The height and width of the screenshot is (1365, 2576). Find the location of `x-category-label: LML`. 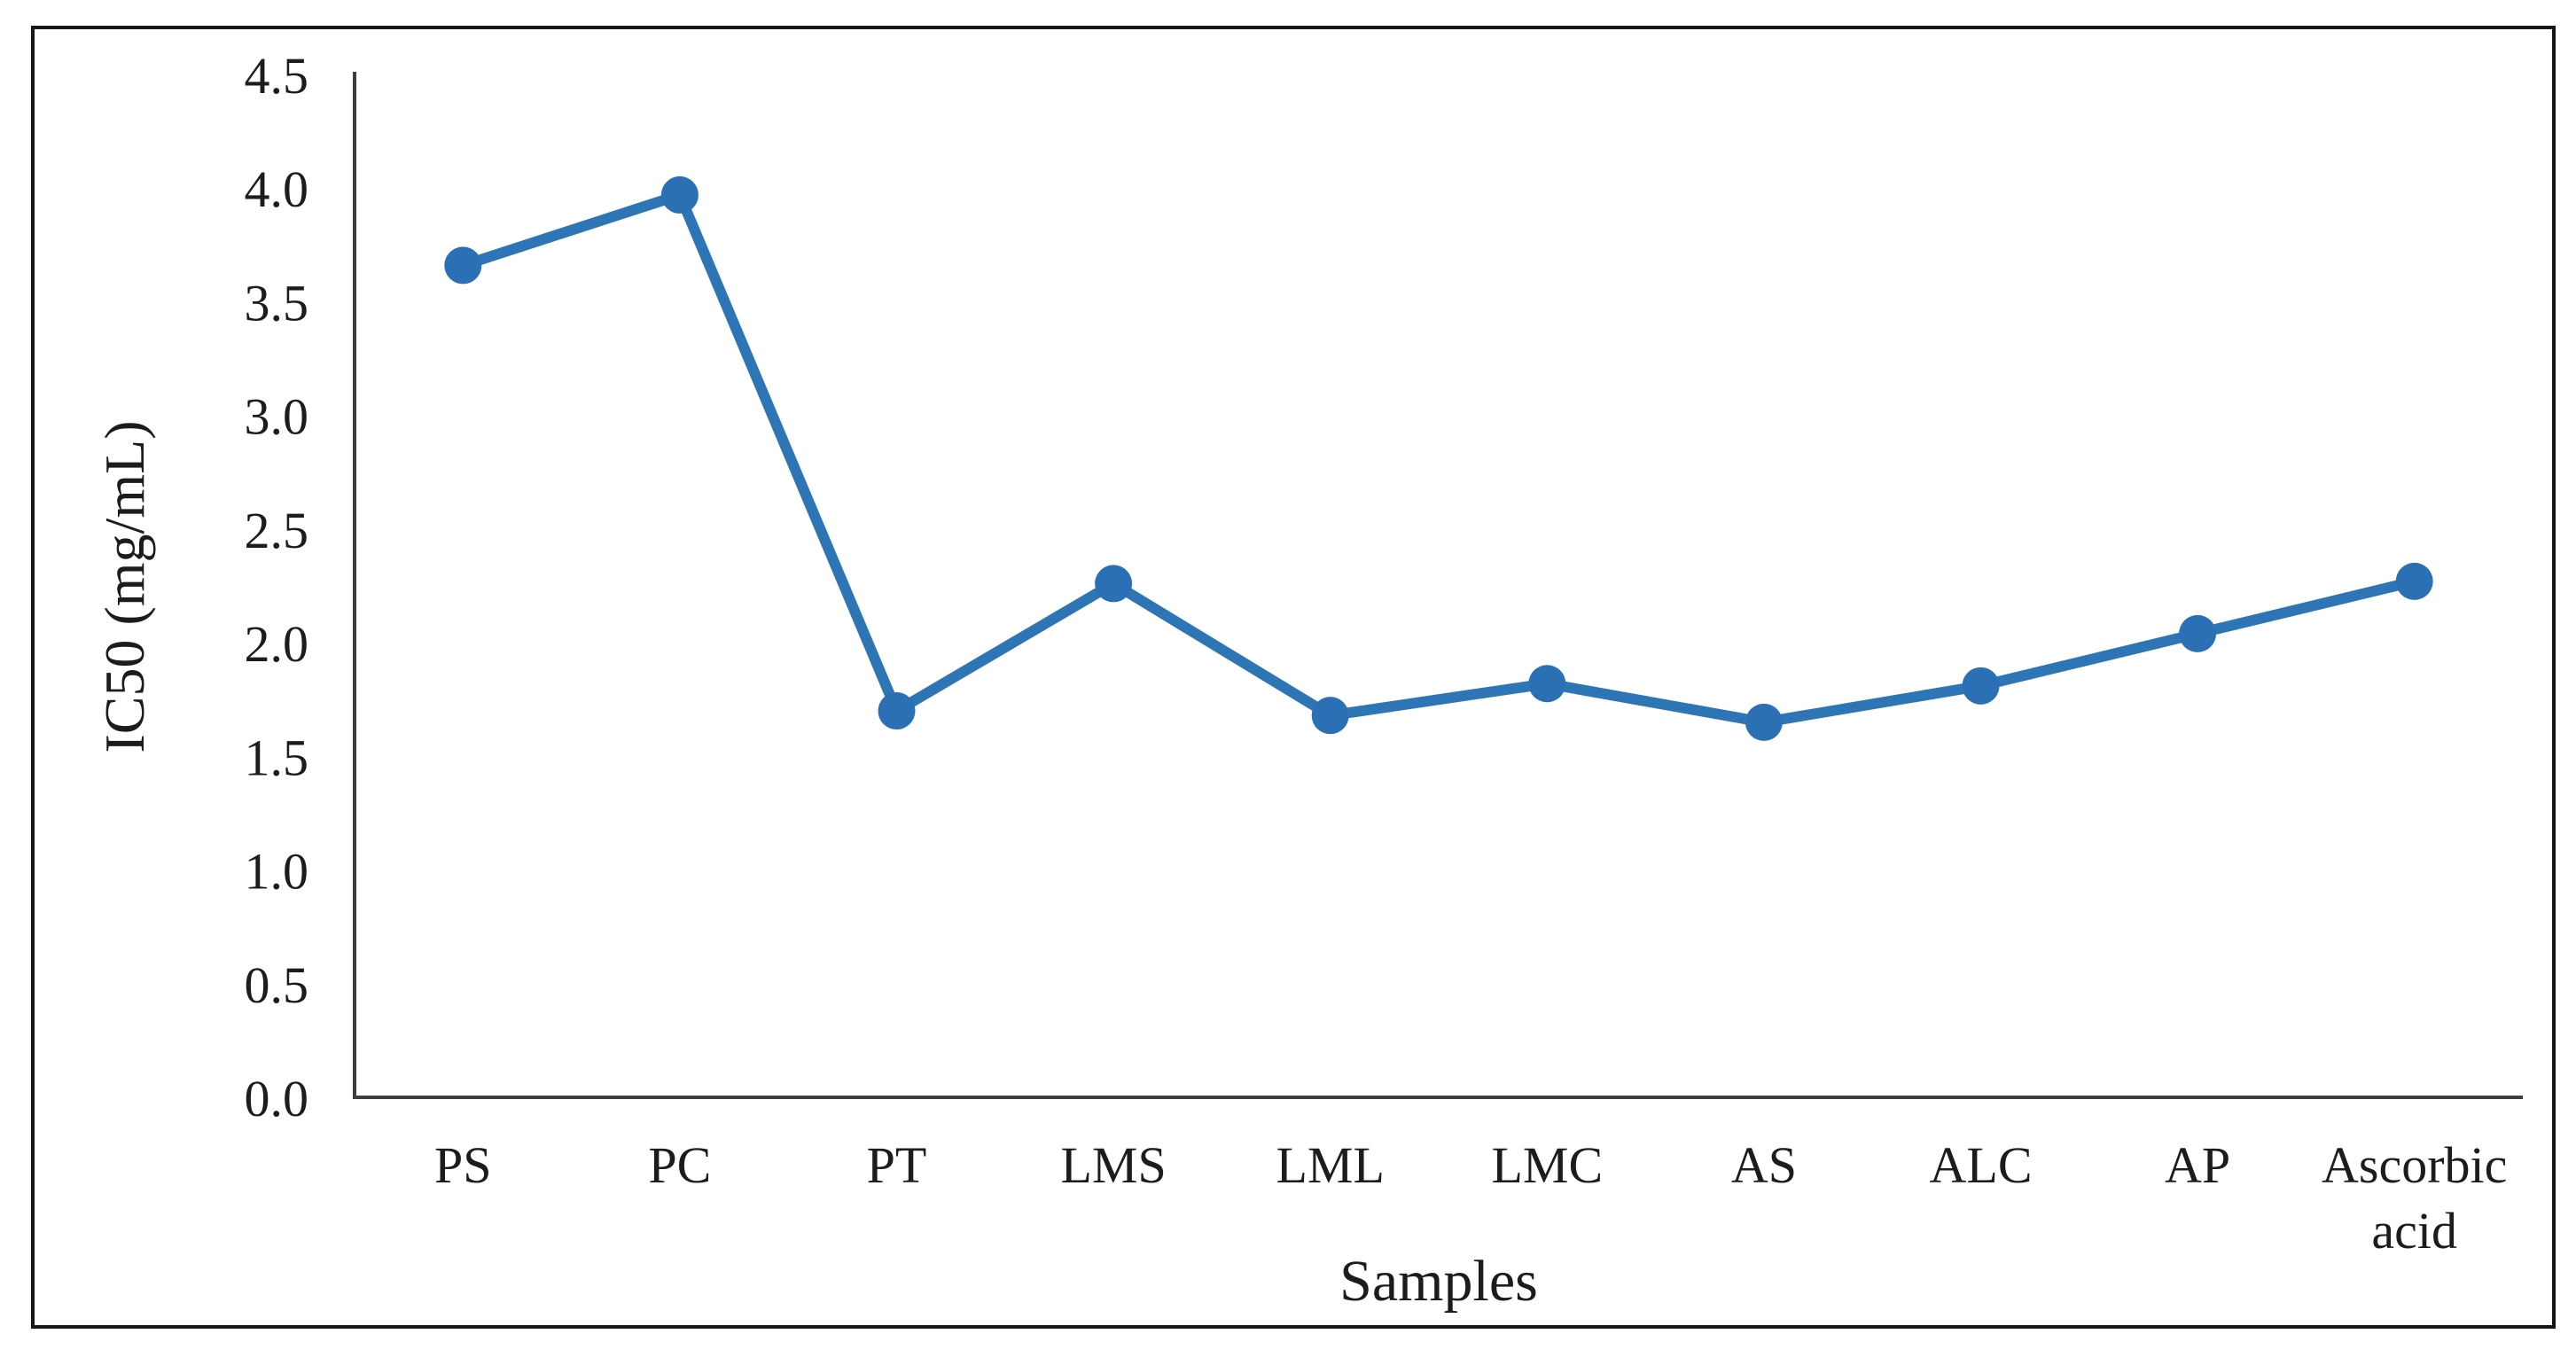

x-category-label: LML is located at coordinates (1330, 1165).